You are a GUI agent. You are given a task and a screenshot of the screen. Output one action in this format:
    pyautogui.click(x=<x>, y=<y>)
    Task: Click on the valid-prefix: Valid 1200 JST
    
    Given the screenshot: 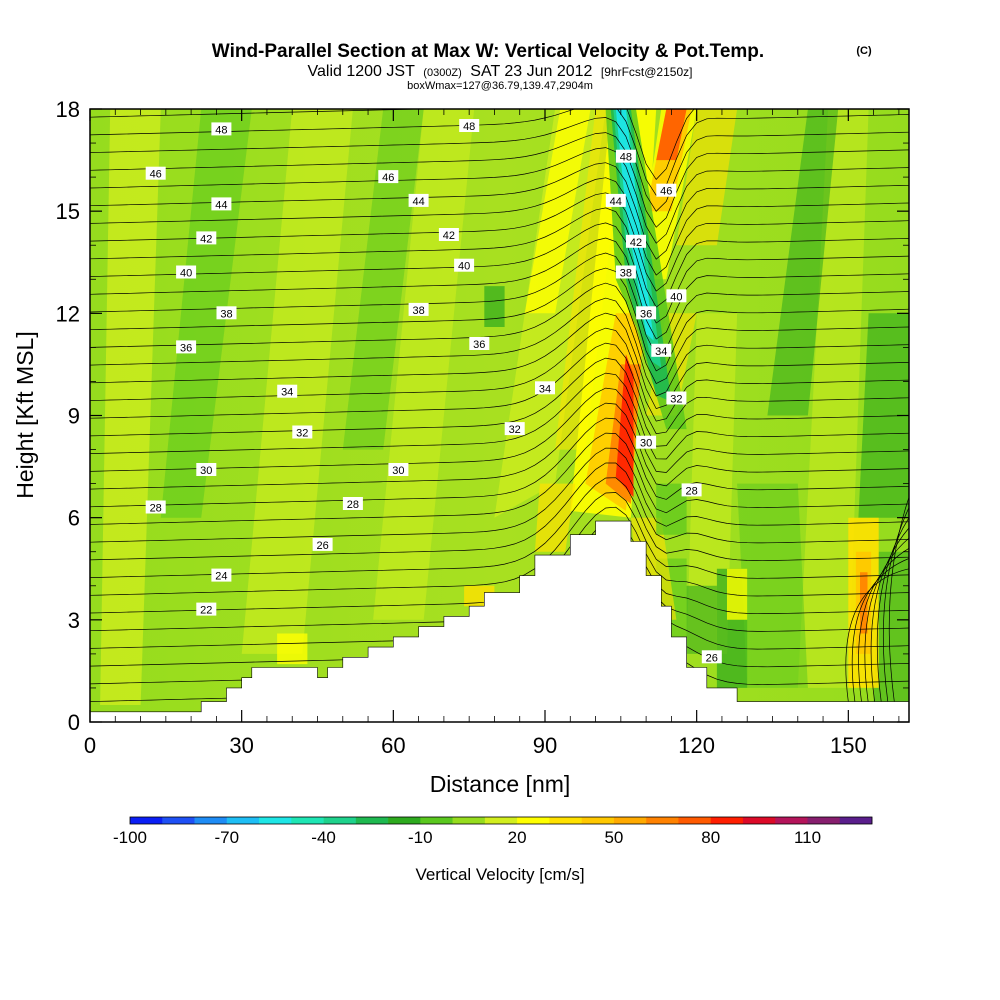 What is the action you would take?
    pyautogui.click(x=362, y=71)
    